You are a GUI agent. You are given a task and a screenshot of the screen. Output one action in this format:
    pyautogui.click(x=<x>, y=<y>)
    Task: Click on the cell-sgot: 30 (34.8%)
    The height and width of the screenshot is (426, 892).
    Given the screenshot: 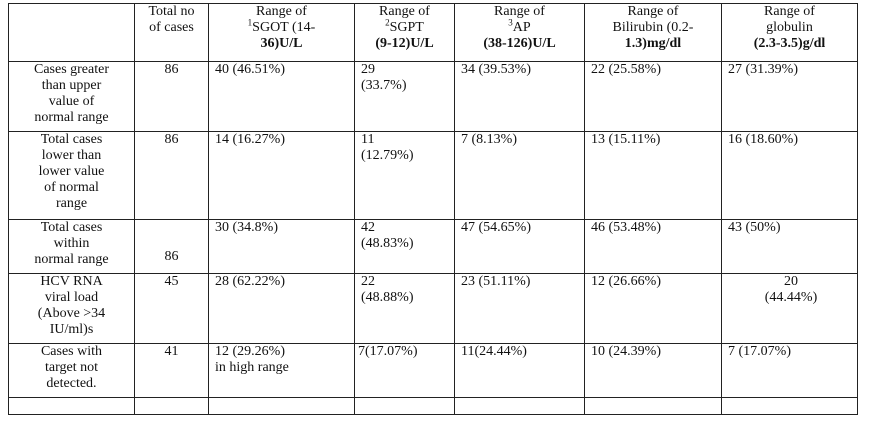 What is the action you would take?
    pyautogui.click(x=281, y=246)
    